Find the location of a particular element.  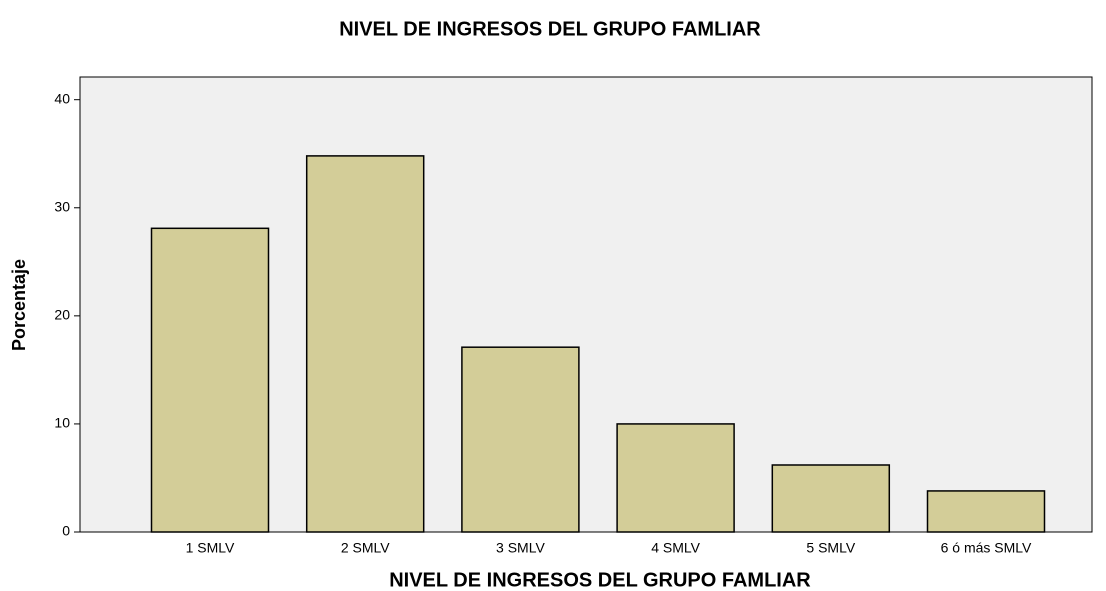

y-tick-label: 40 is located at coordinates (62, 98).